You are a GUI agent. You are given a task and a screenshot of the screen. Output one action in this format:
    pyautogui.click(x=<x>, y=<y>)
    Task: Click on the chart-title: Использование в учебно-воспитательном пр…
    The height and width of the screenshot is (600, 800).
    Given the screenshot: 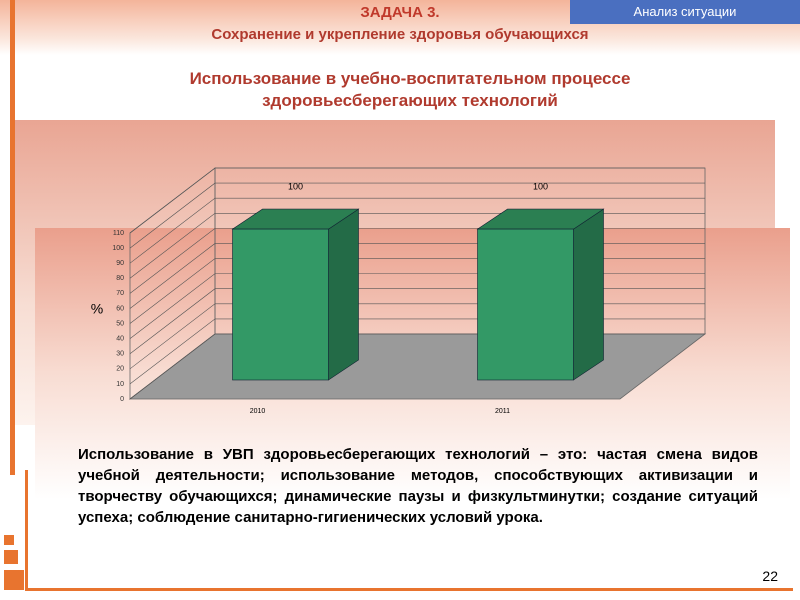 What is the action you would take?
    pyautogui.click(x=410, y=89)
    